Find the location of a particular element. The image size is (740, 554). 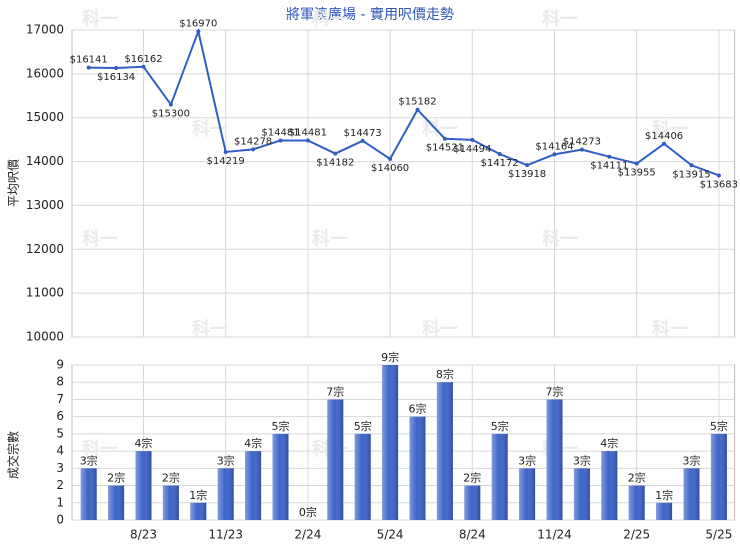

data-label: $16141 is located at coordinates (89, 60).